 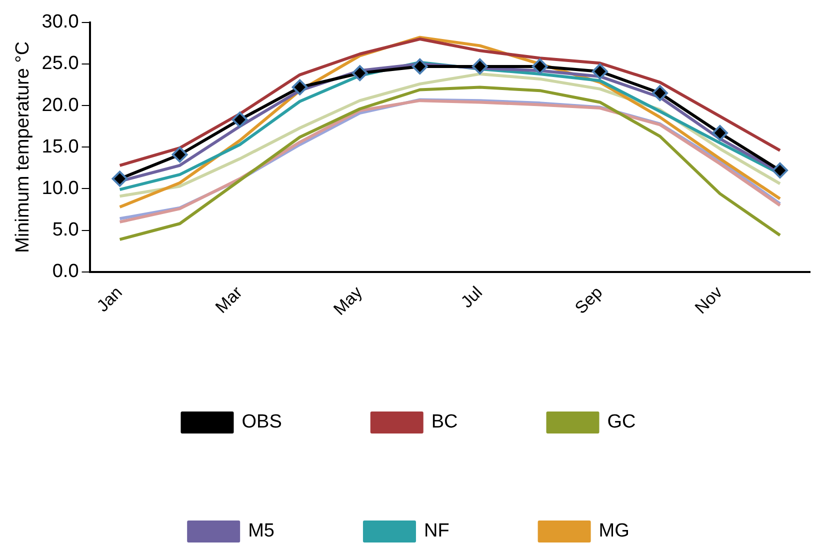 What do you see at coordinates (65, 271) in the screenshot?
I see `y-tick-label: 0.0` at bounding box center [65, 271].